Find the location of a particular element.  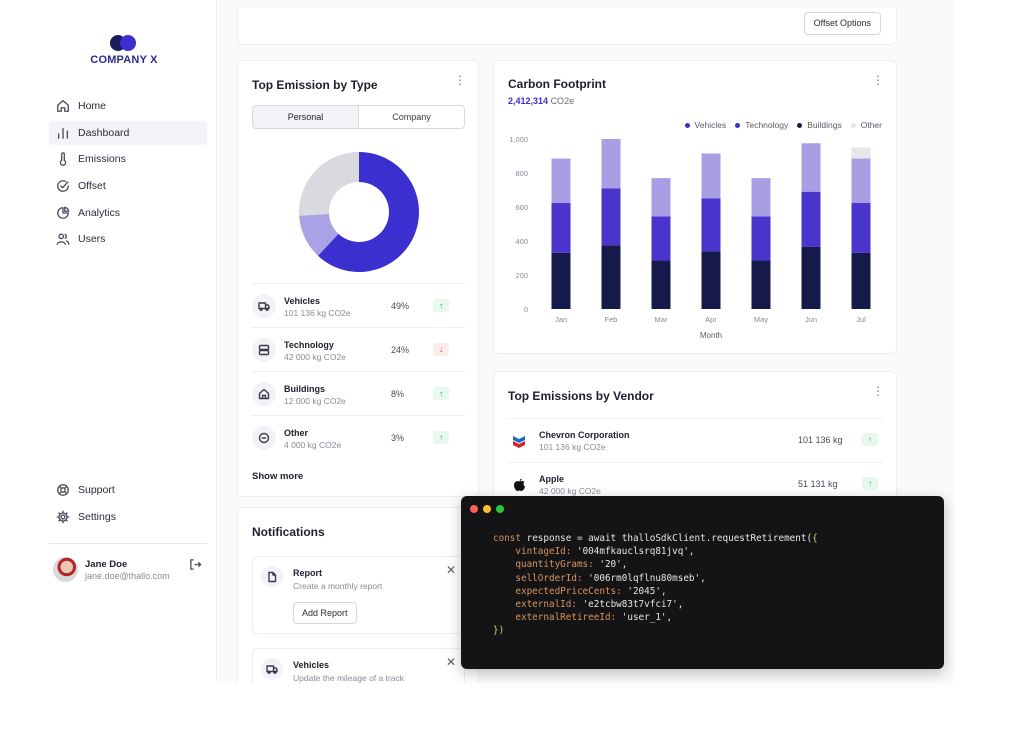

item-percent: 24% is located at coordinates (400, 350).